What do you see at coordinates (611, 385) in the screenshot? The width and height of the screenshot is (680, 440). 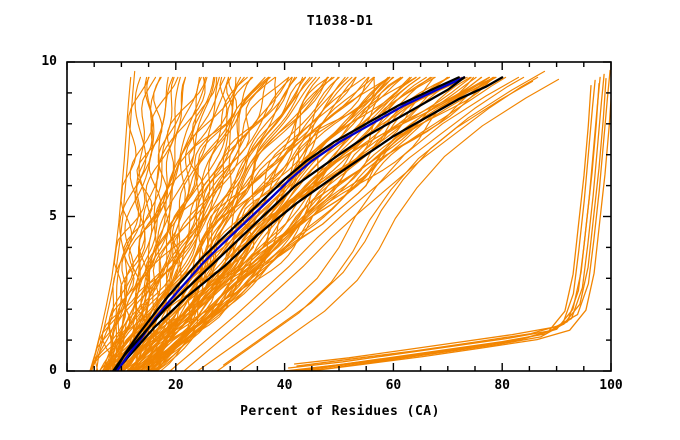 I see `x-tick-label: 100` at bounding box center [611, 385].